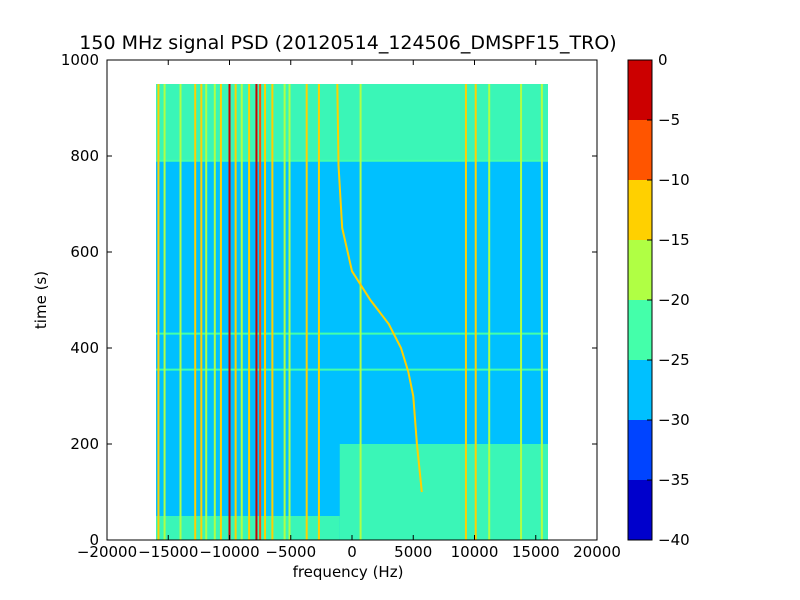  I want to click on x-tick-label: −15000, so click(168, 552).